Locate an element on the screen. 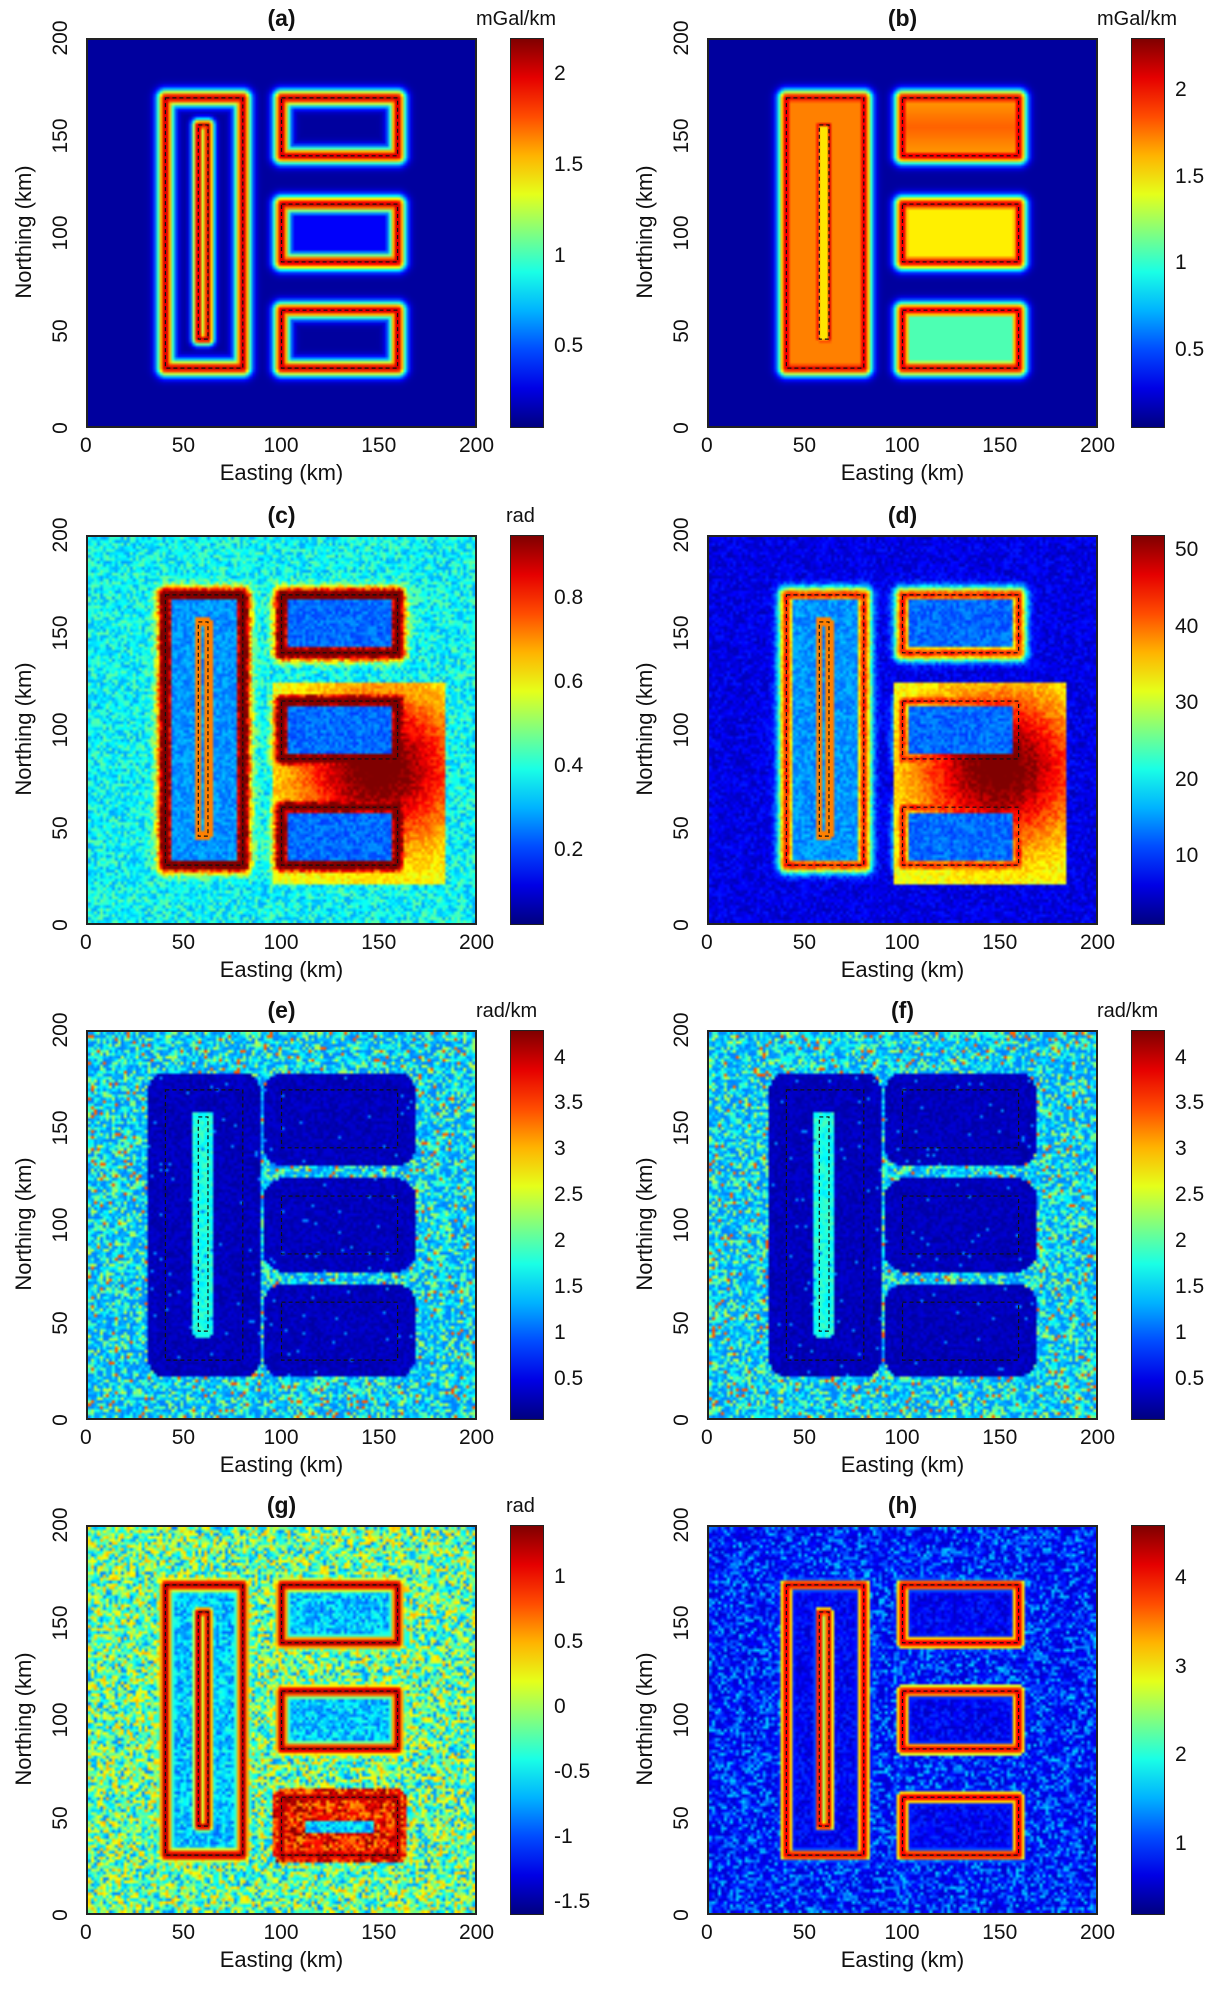 The width and height of the screenshot is (1227, 2015). colorbar-a is located at coordinates (527, 233).